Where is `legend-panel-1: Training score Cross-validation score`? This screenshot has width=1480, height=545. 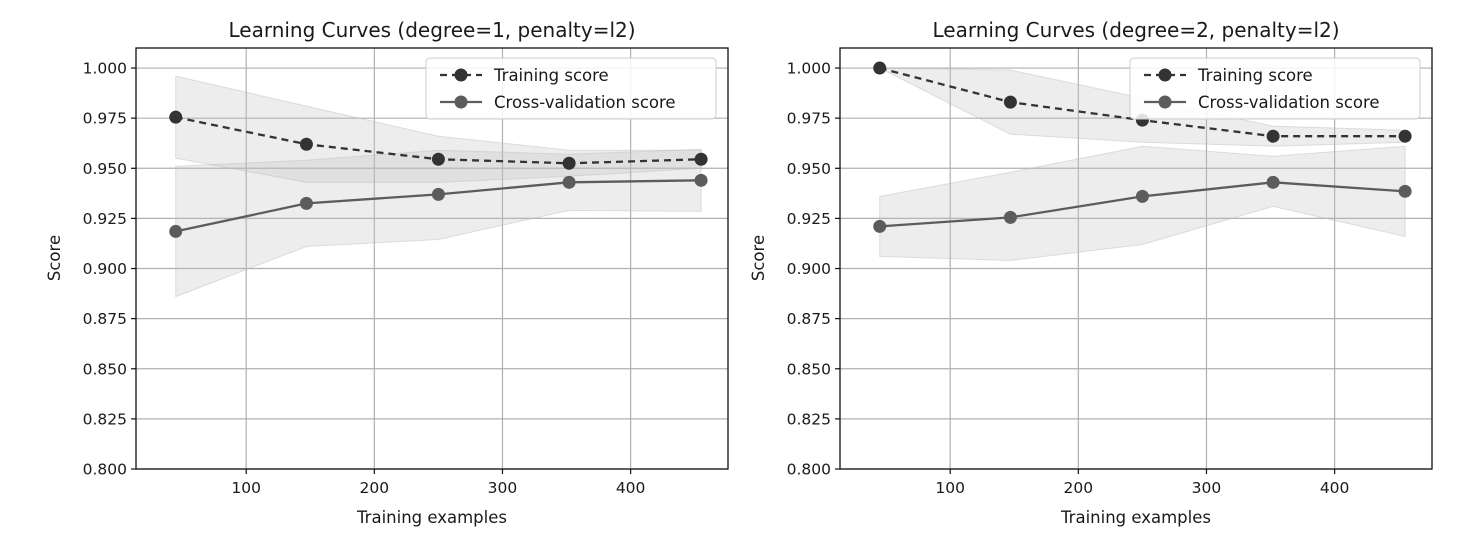 legend-panel-1: Training score Cross-validation score is located at coordinates (571, 88).